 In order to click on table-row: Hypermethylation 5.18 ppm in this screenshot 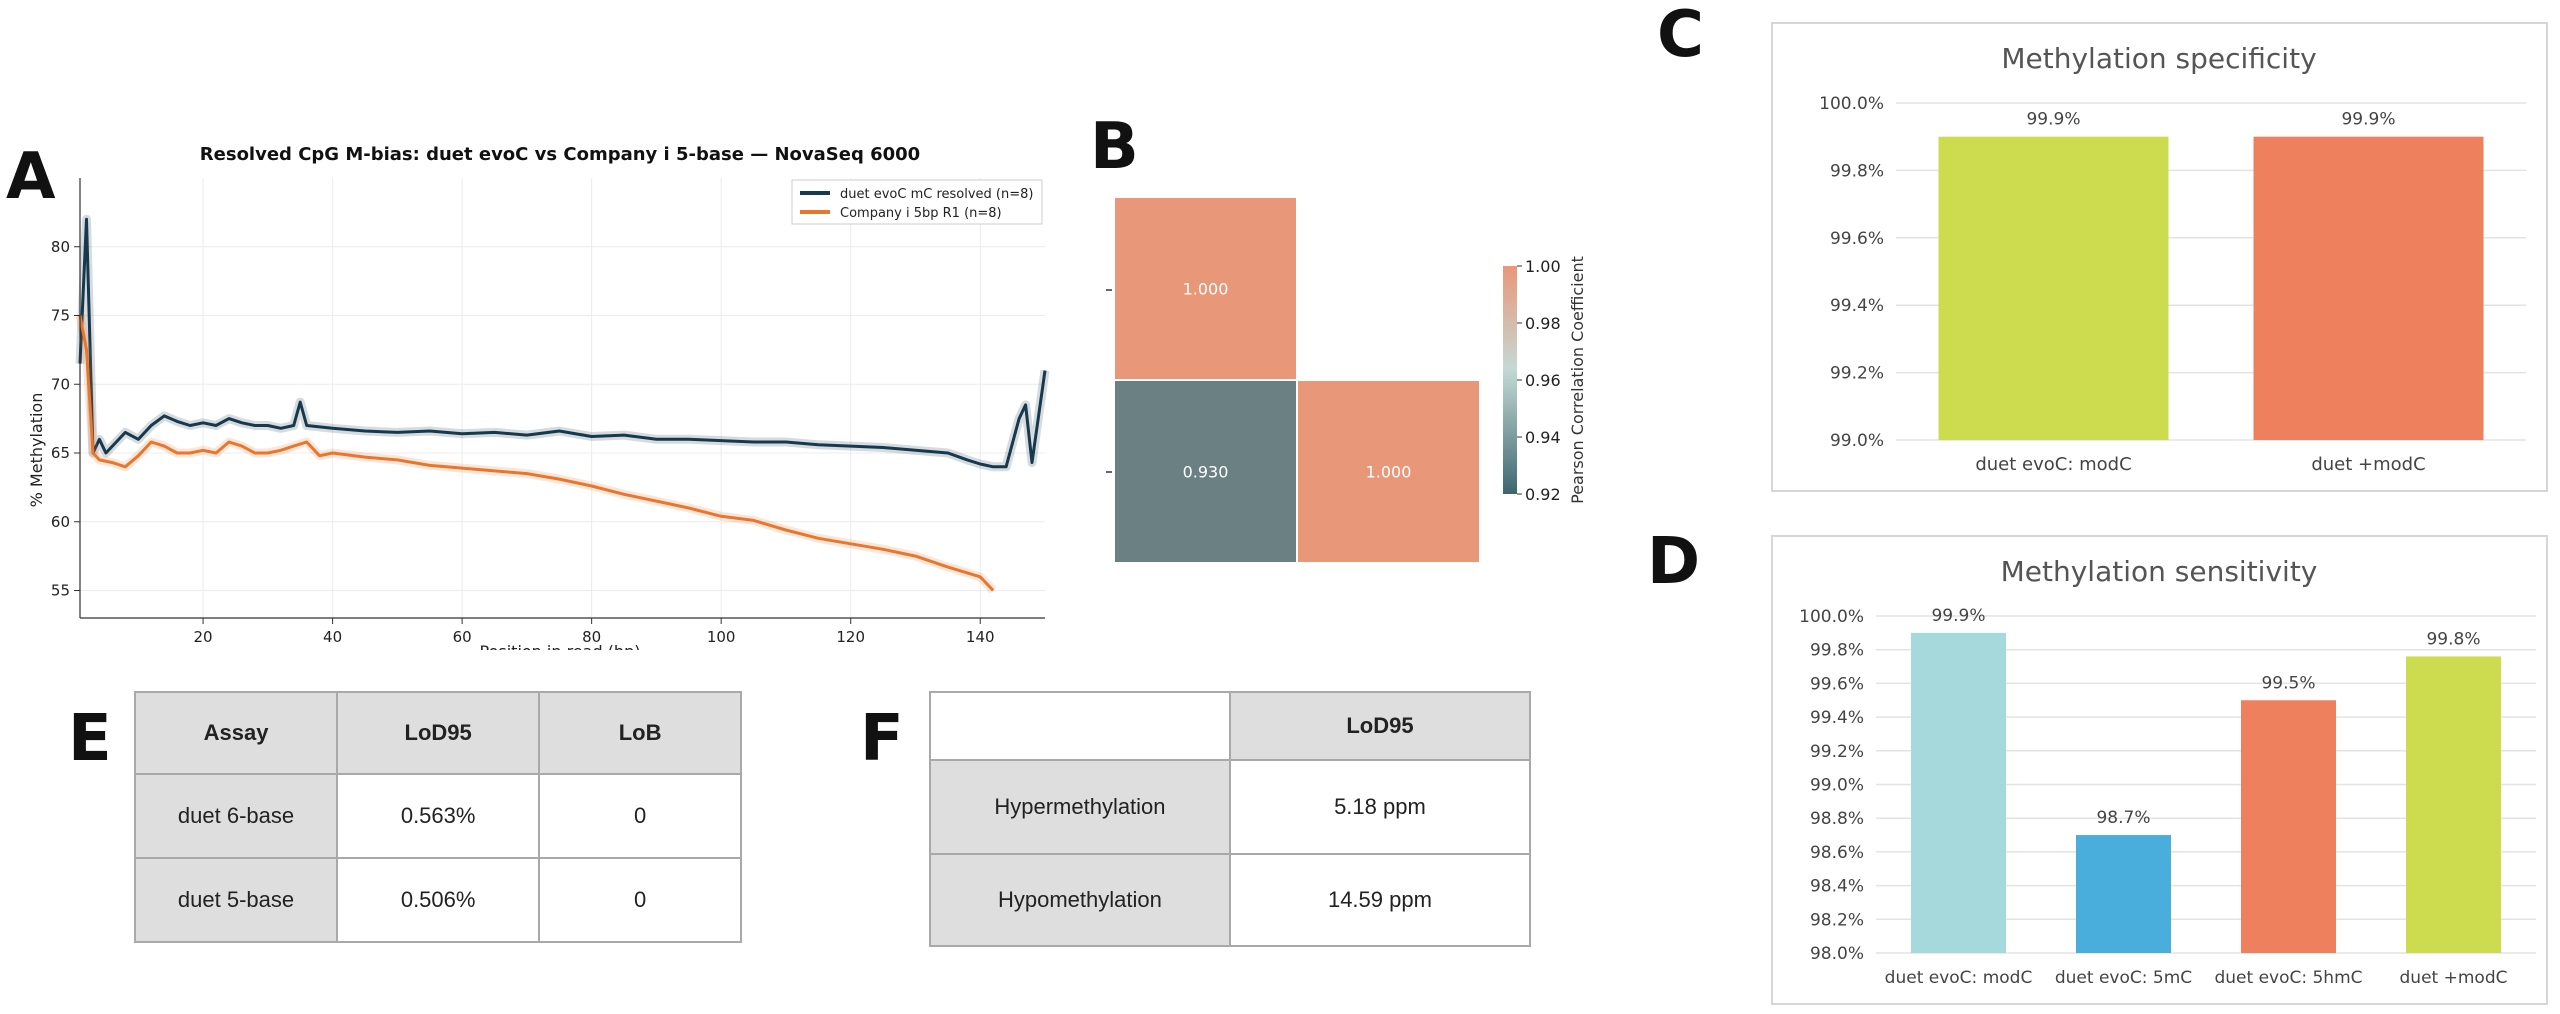, I will do `click(1230, 807)`.